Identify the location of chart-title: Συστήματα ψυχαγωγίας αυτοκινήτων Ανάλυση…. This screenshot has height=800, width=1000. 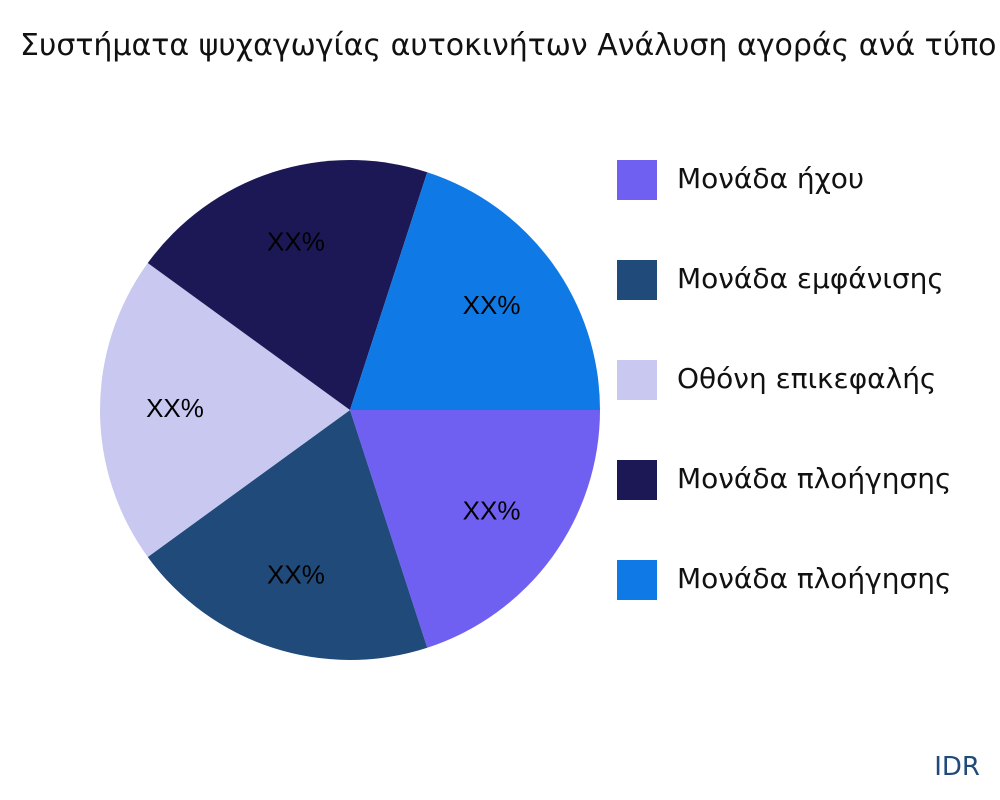
(508, 45).